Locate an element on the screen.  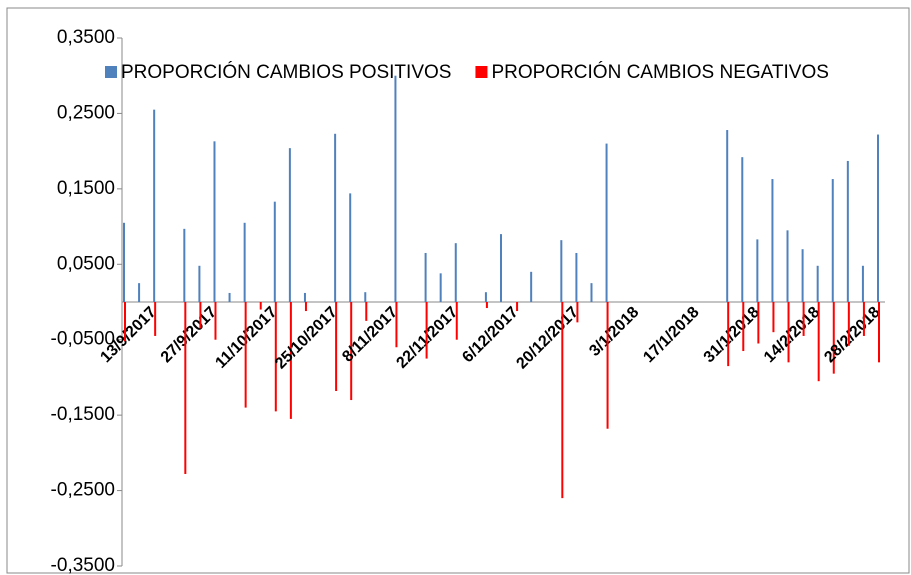
legend-label: PROPORCIÓN CAMBIOS NEGATIVOS is located at coordinates (659, 72).